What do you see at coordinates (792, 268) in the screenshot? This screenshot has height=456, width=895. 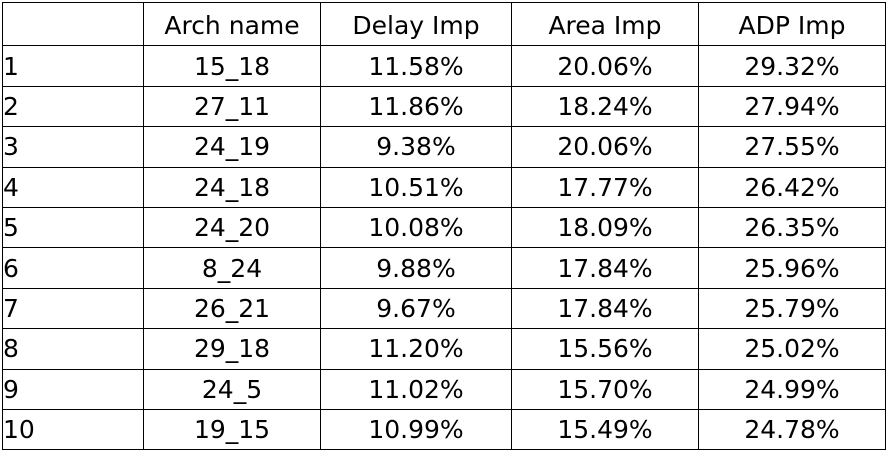 I see `table-cell: 25.96%` at bounding box center [792, 268].